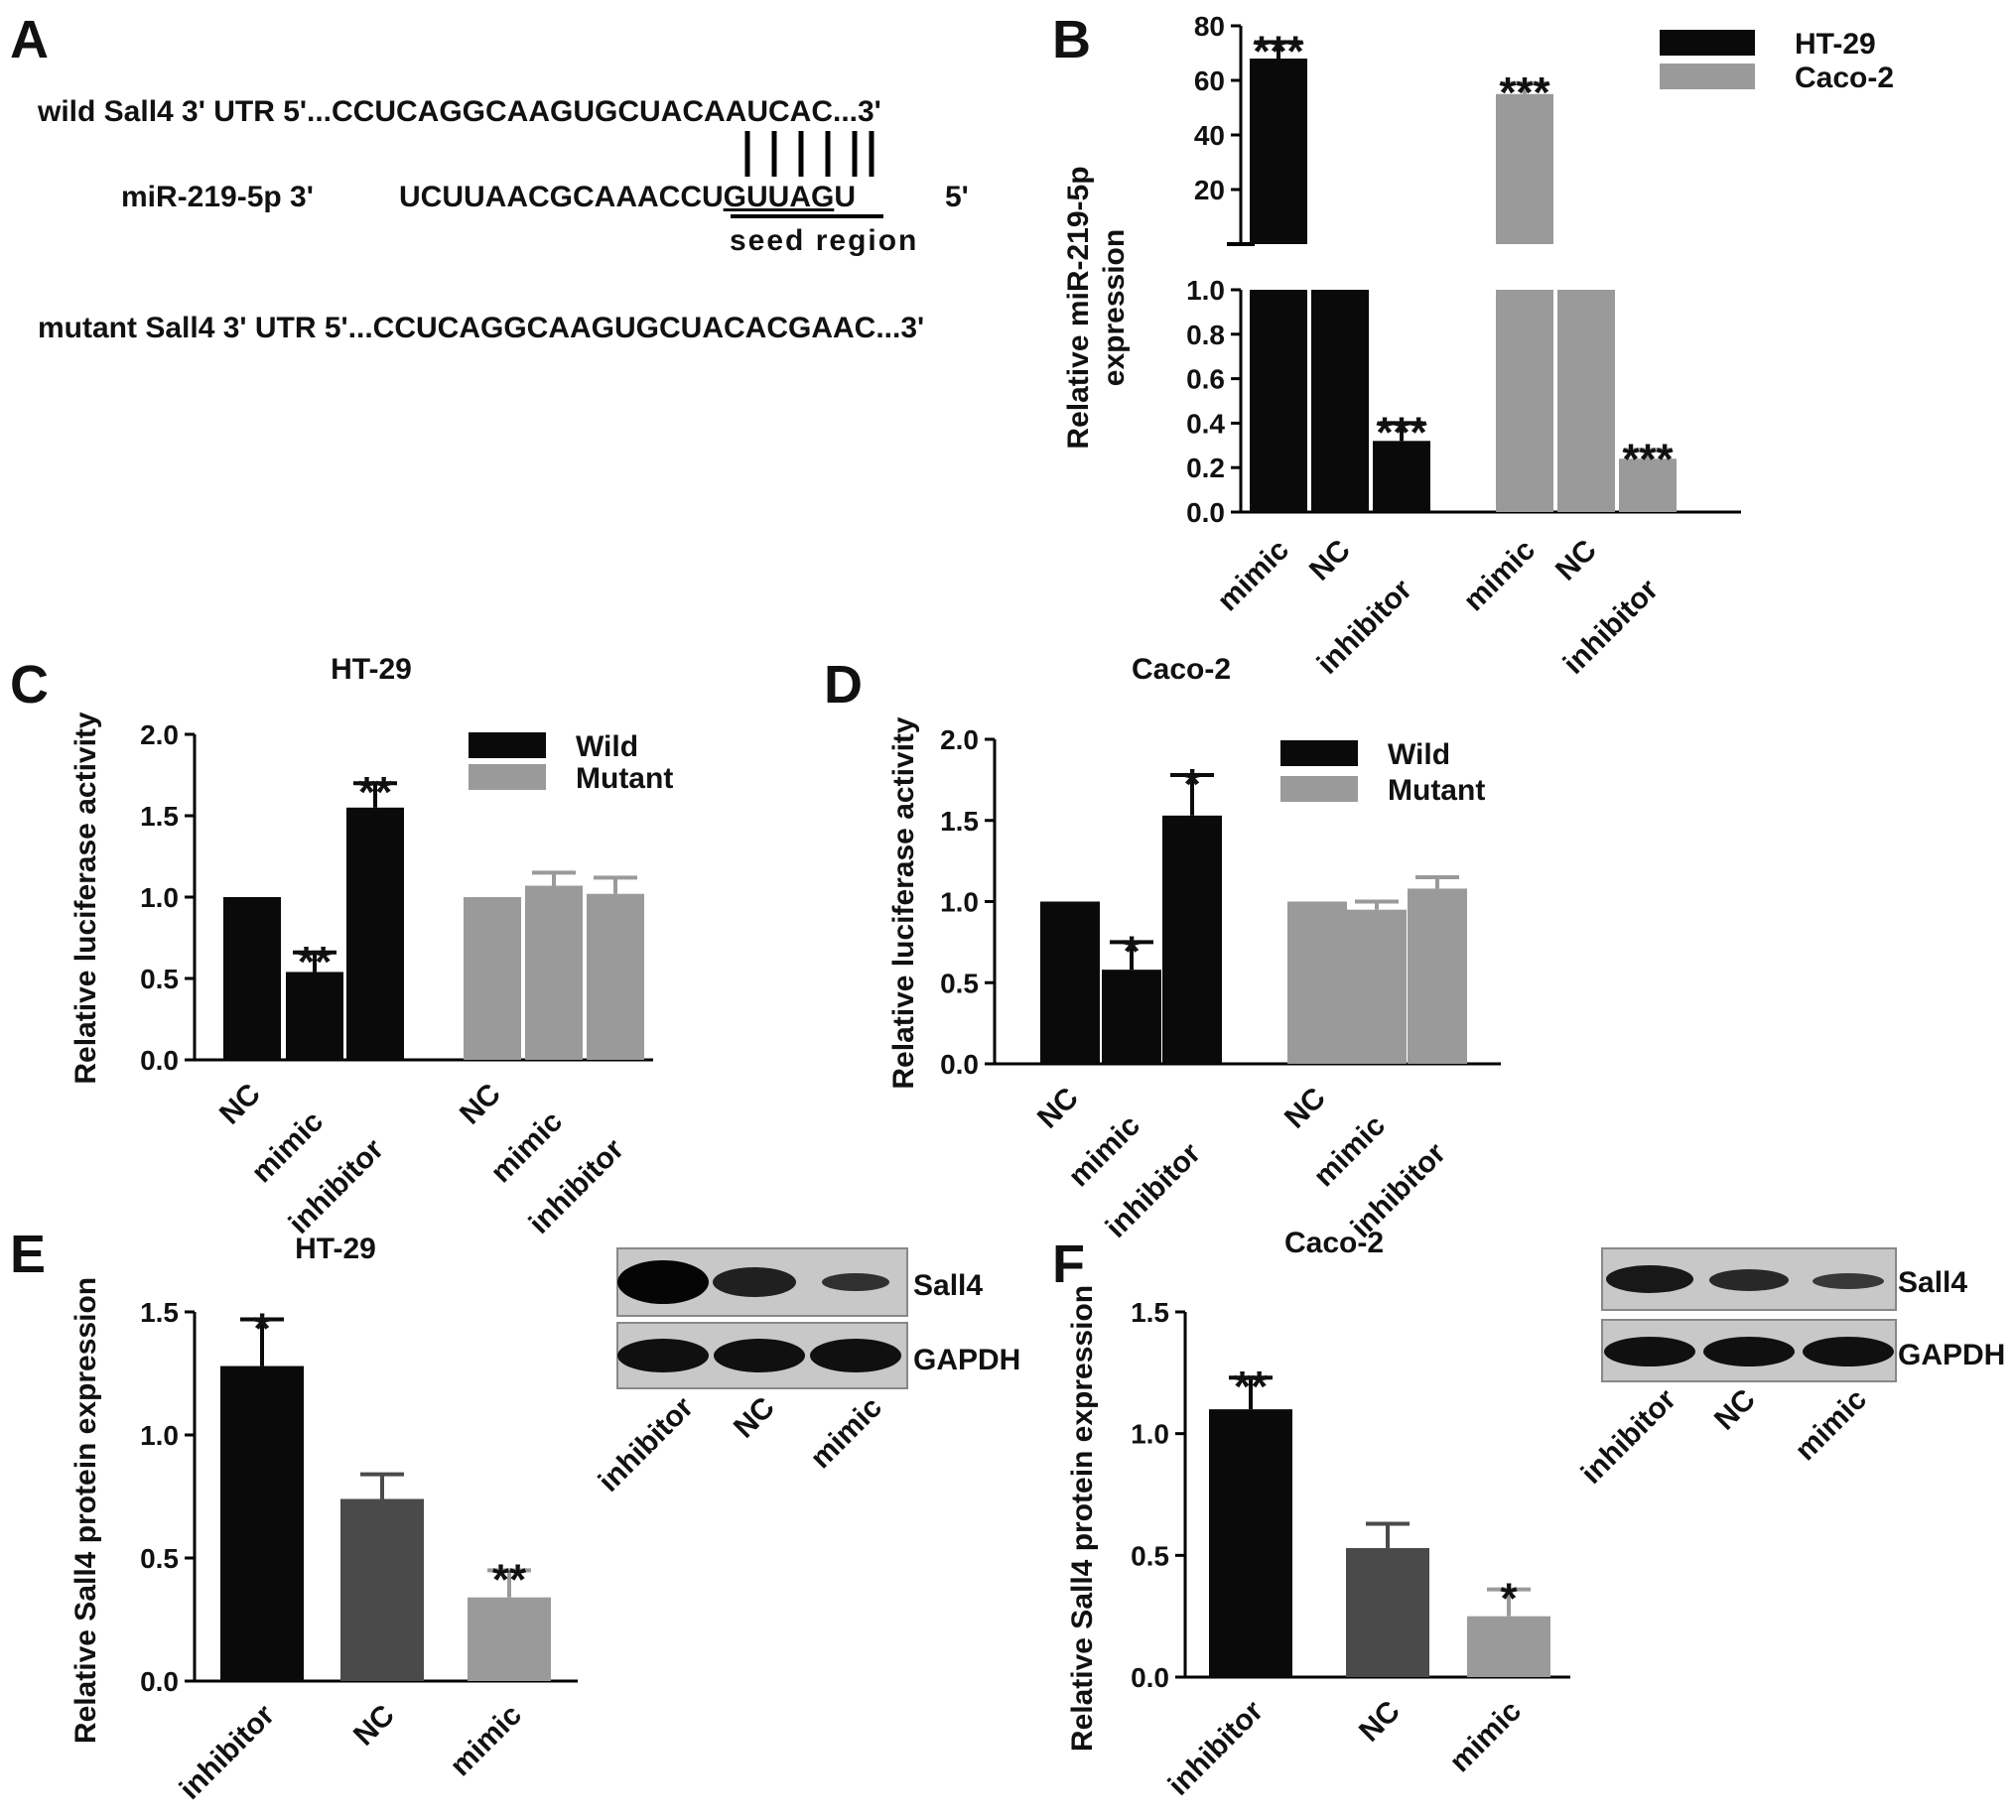  Describe the element at coordinates (1952, 1355) in the screenshot. I see `blot-f-label-gapdh: GAPDH` at that location.